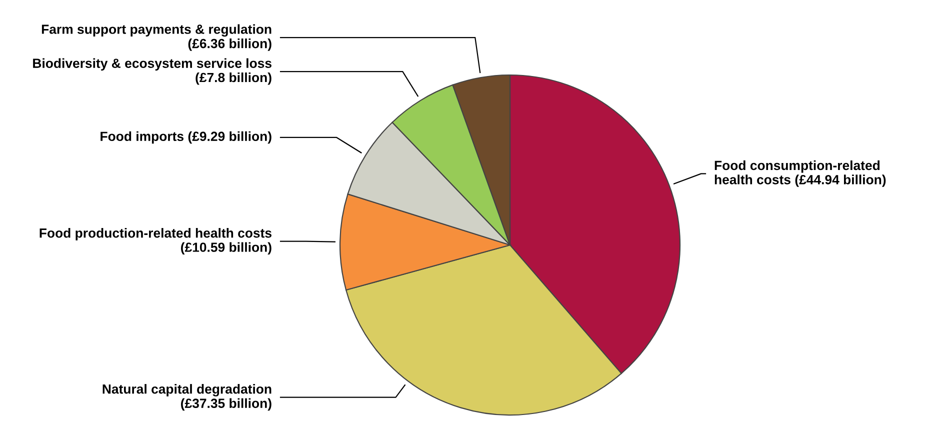 The height and width of the screenshot is (423, 928). I want to click on slice-label: Farm support payments & regulation, so click(157, 30).